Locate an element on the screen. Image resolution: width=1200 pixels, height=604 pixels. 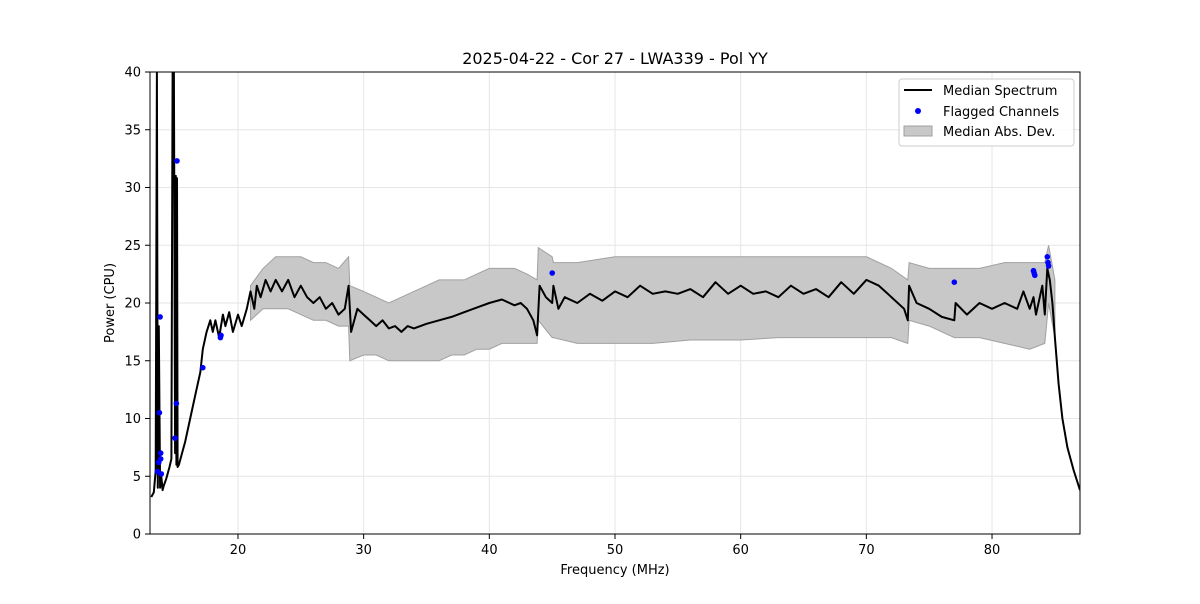
y-tick-label: 0 is located at coordinates (137, 535).